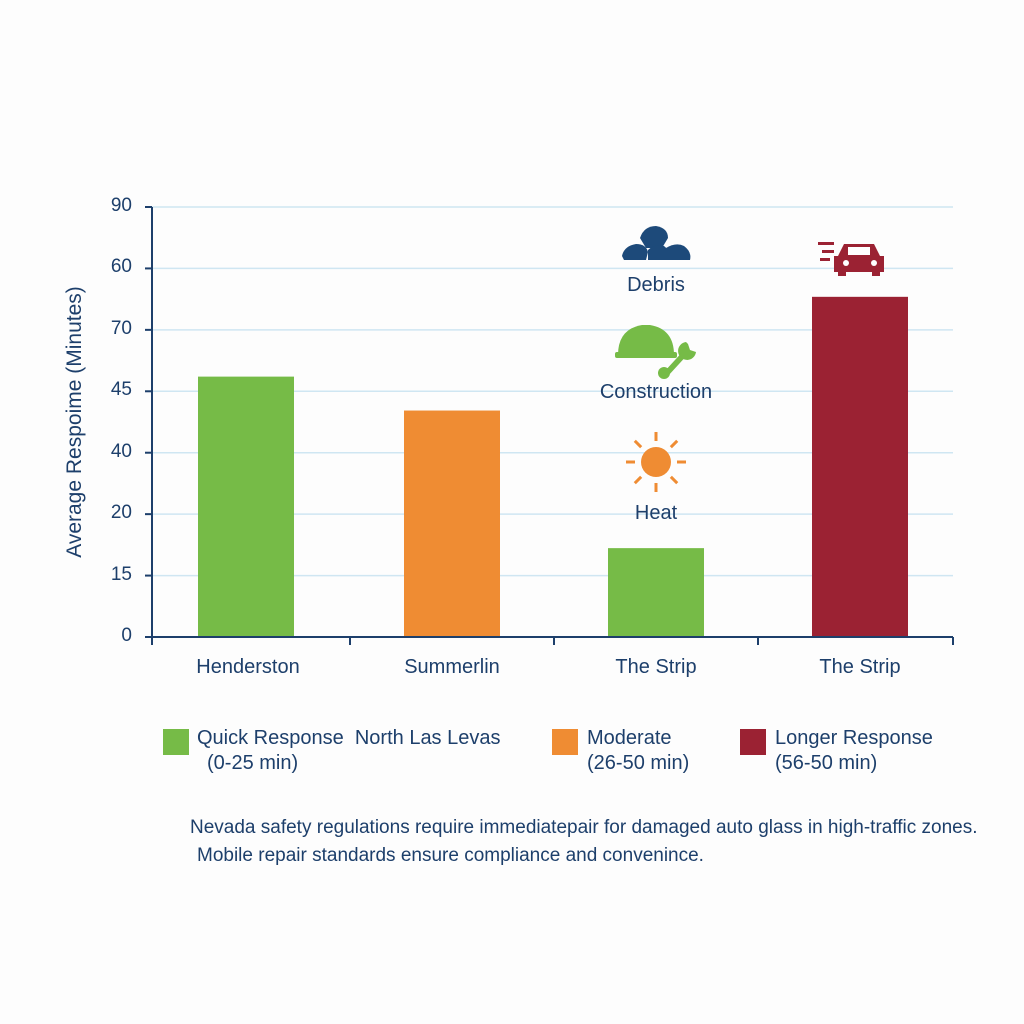 The width and height of the screenshot is (1024, 1024). What do you see at coordinates (176, 742) in the screenshot?
I see `legend-swatch-quick` at bounding box center [176, 742].